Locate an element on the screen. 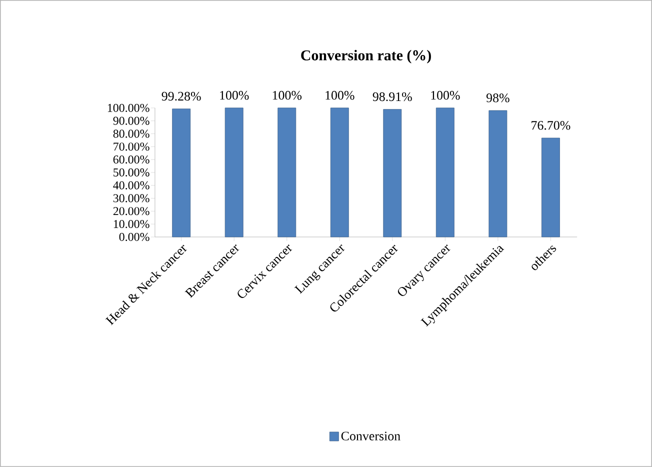 This screenshot has width=652, height=467. y-tick-label: 30.00% is located at coordinates (131, 198).